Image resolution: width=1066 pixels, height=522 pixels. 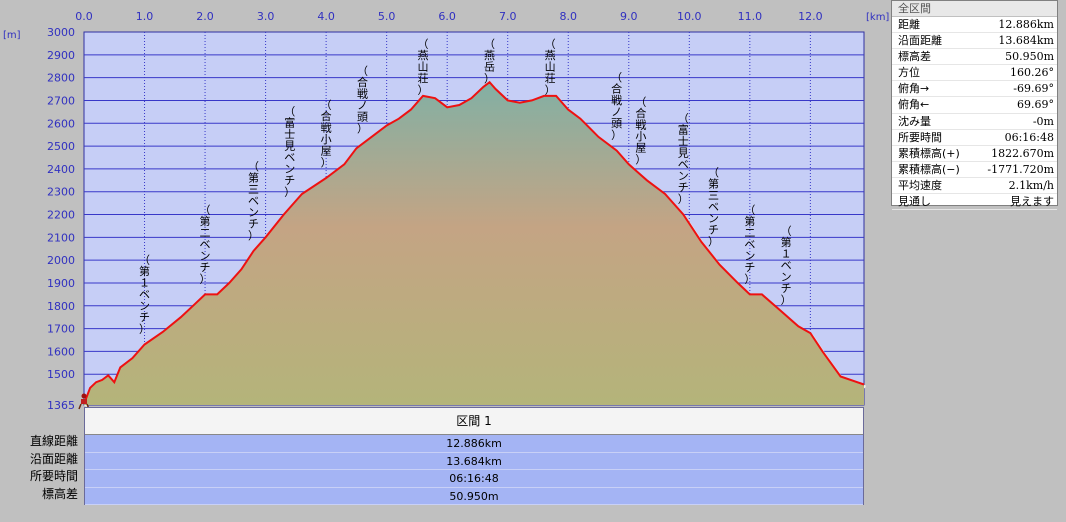 I want to click on y-tick-label: 1365, so click(x=61, y=405).